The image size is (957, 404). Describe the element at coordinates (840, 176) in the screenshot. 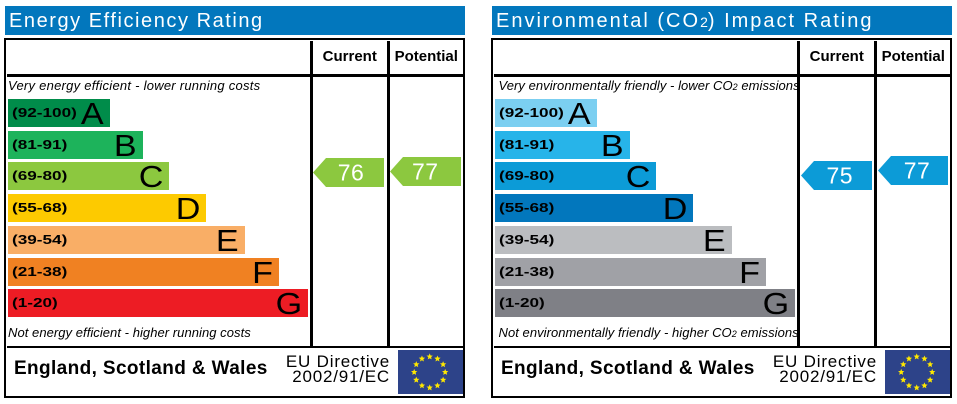

I see `svg-text: 75` at that location.